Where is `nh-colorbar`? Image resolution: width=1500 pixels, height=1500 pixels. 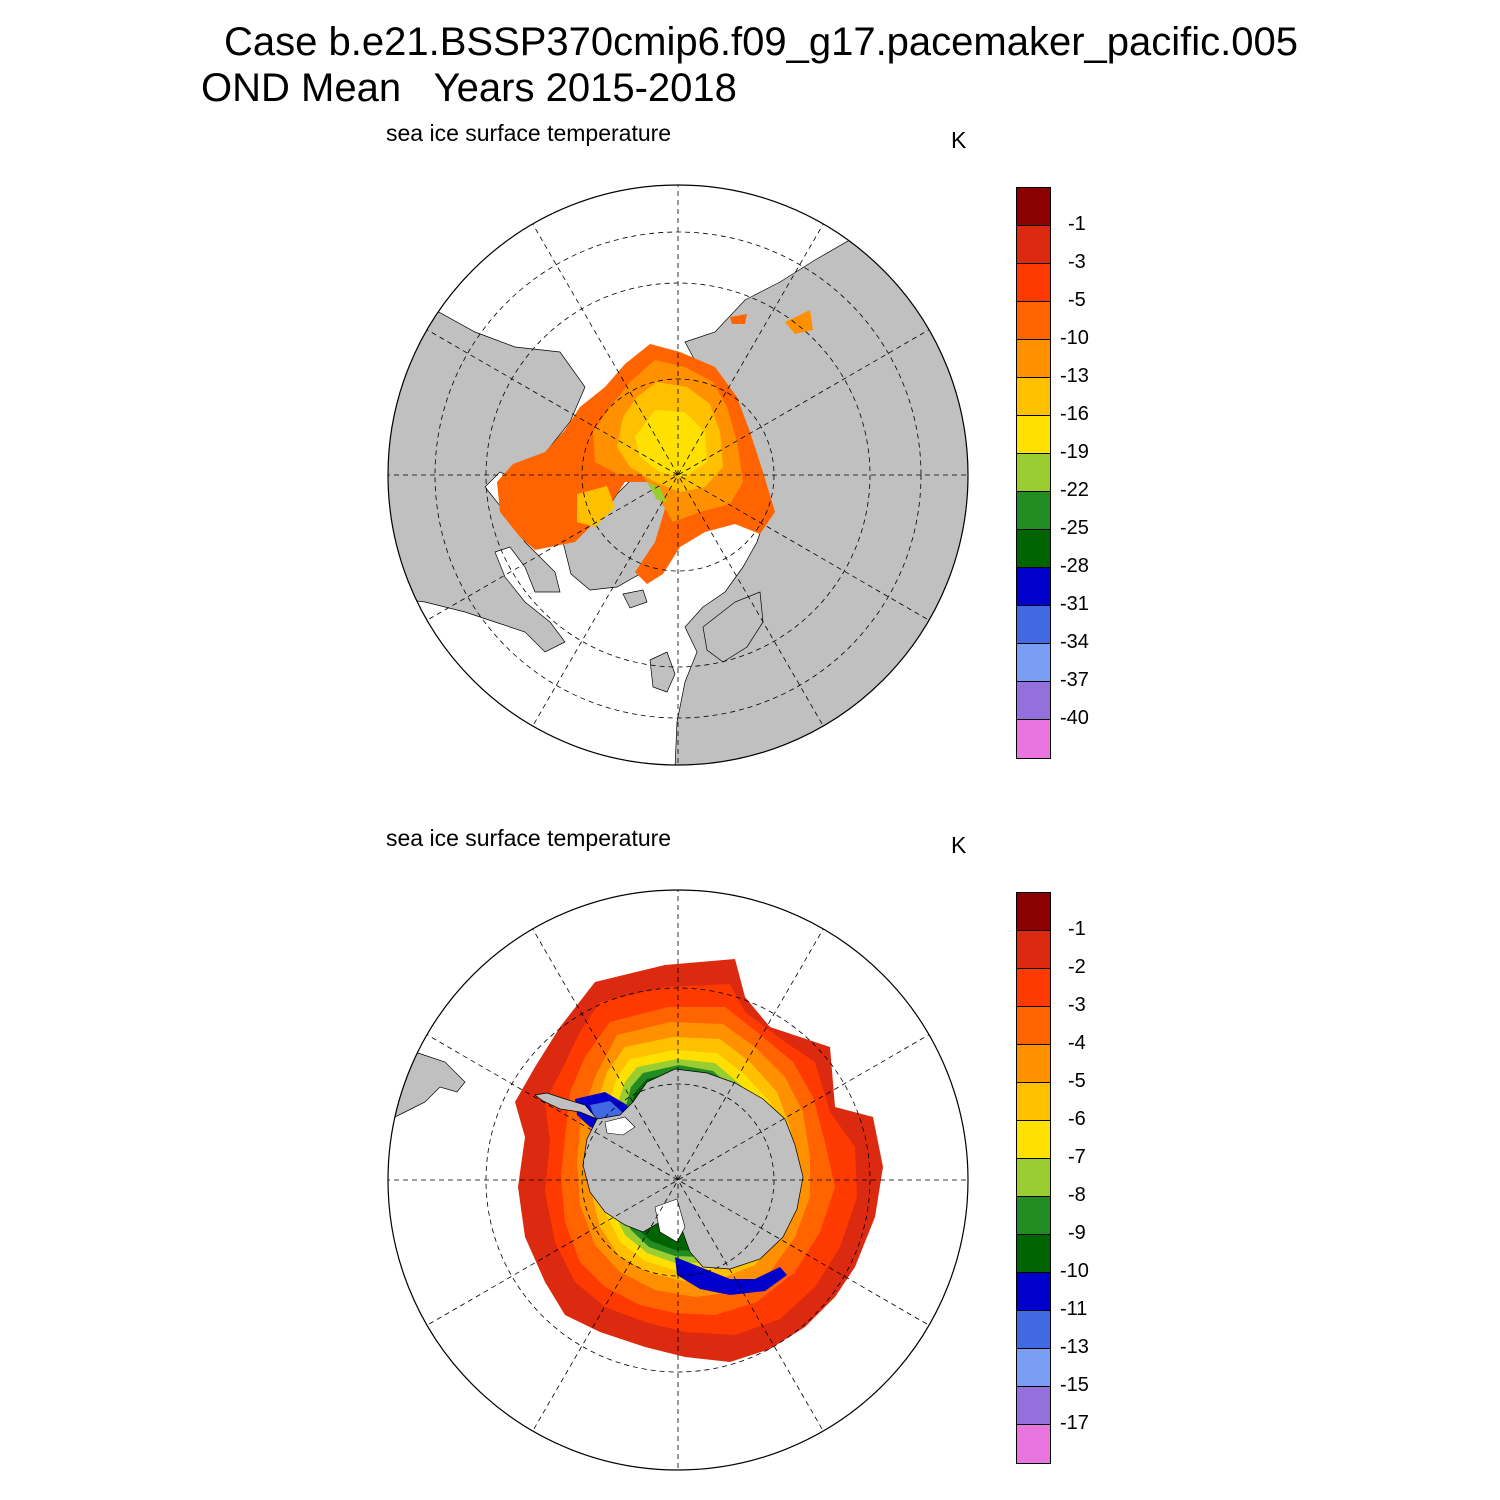 nh-colorbar is located at coordinates (1033, 473).